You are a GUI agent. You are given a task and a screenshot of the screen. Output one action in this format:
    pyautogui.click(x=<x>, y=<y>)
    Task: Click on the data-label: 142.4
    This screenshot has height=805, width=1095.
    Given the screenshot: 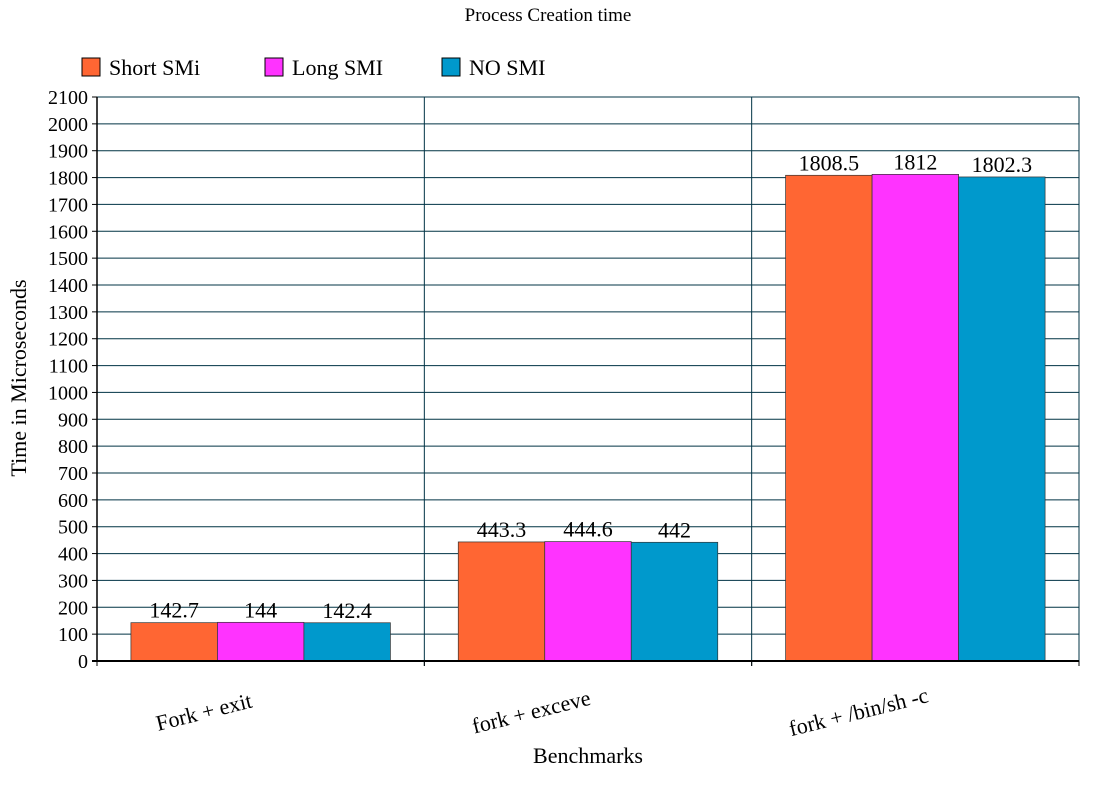 What is the action you would take?
    pyautogui.click(x=347, y=610)
    